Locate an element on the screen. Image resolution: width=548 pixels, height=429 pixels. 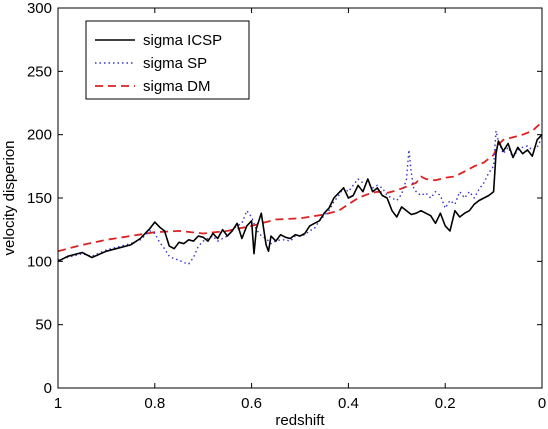
x-tick-label: 0.2 is located at coordinates (445, 403).